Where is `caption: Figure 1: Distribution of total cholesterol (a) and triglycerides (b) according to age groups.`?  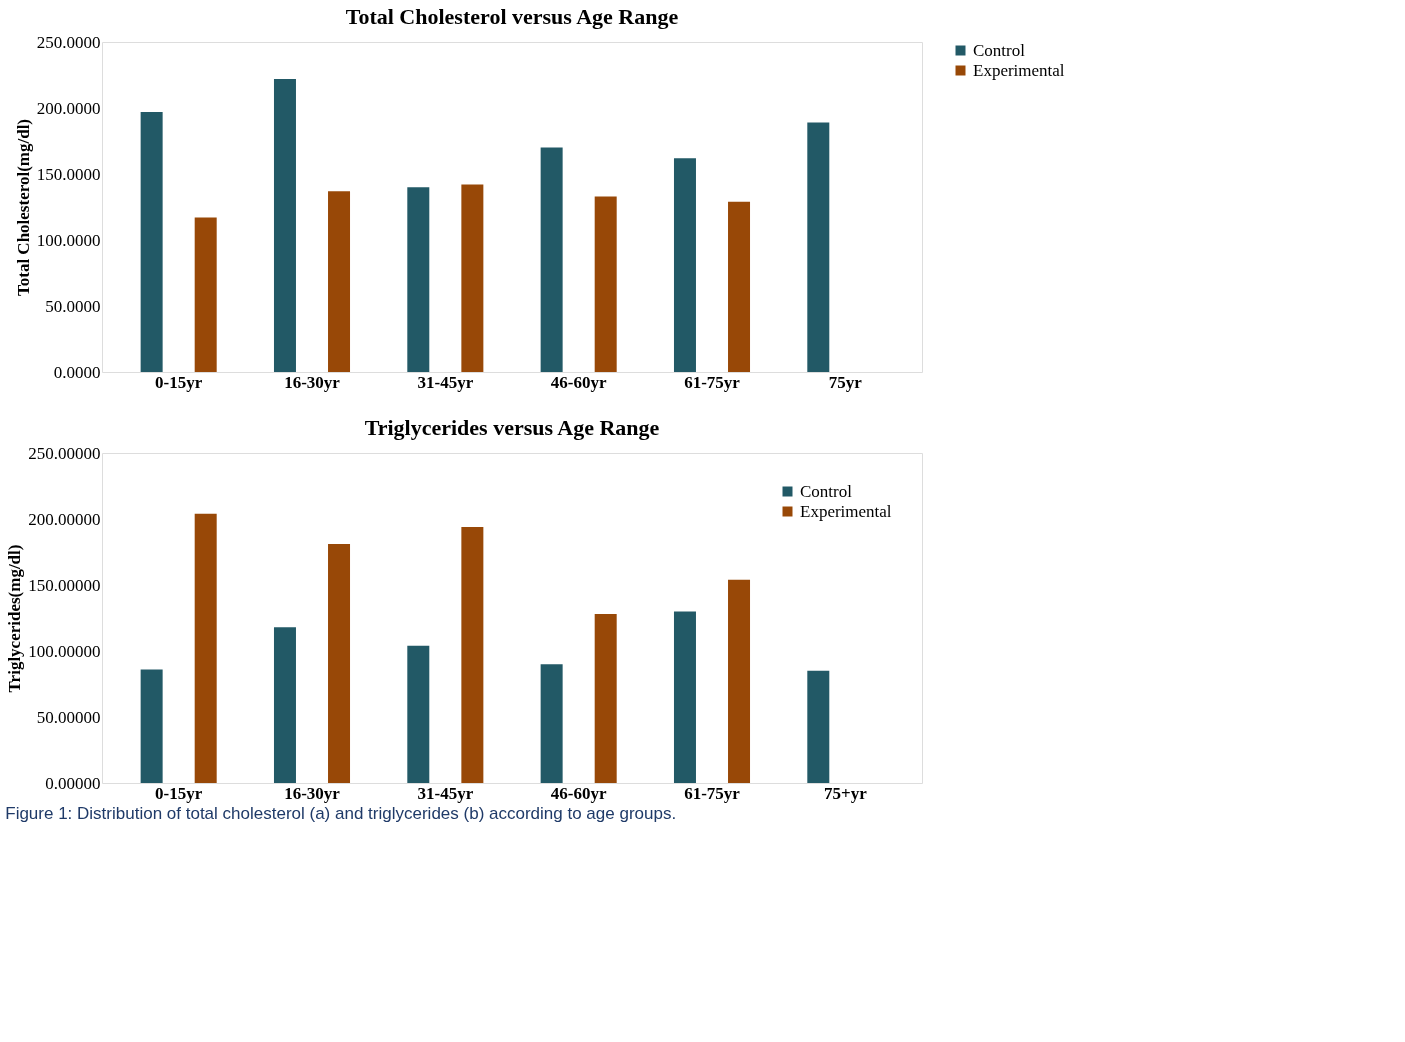 caption: Figure 1: Distribution of total cholesterol (a) and triglycerides (b) according to age groups. is located at coordinates (341, 813).